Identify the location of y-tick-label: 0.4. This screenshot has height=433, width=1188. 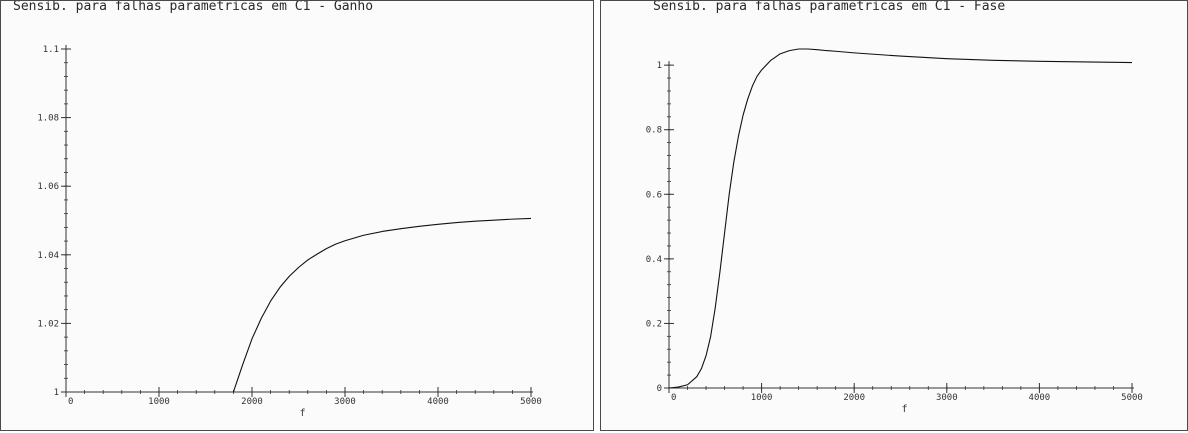
(654, 260).